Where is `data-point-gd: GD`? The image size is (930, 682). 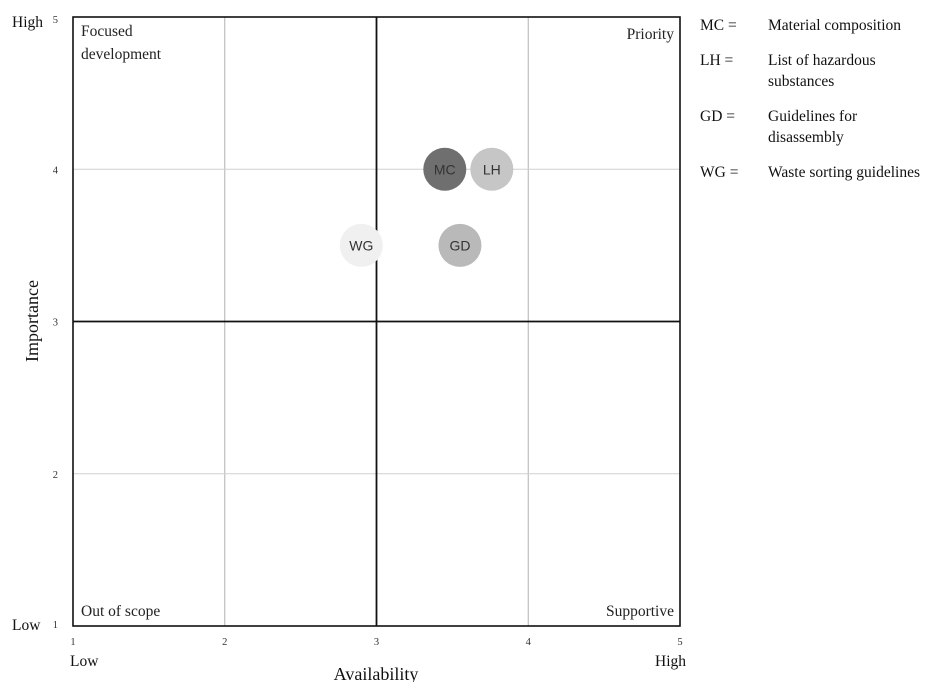
data-point-gd: GD is located at coordinates (459, 245).